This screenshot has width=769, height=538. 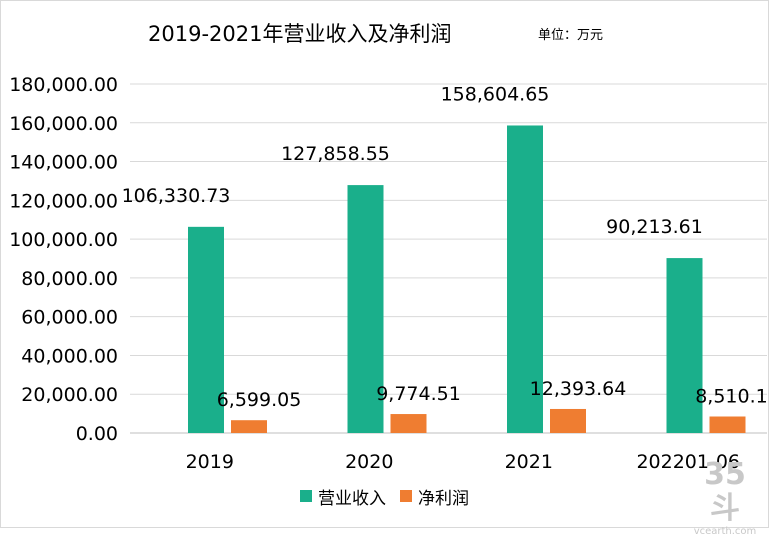 What do you see at coordinates (63, 124) in the screenshot?
I see `y-tick-label: 160,000.00` at bounding box center [63, 124].